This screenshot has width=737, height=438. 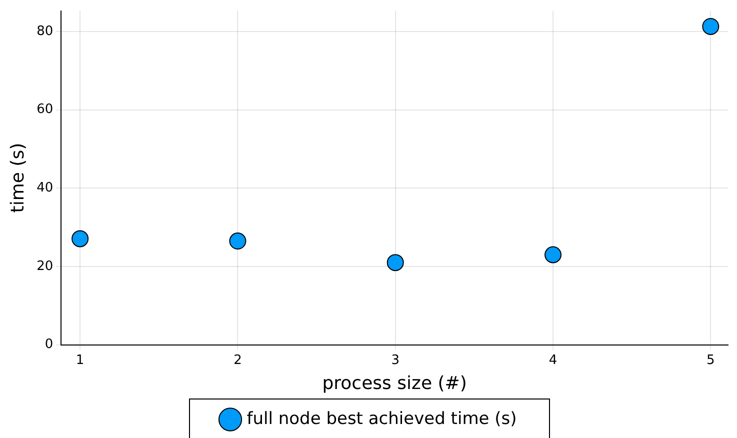 What do you see at coordinates (710, 360) in the screenshot?
I see `x-tick-label: 5` at bounding box center [710, 360].